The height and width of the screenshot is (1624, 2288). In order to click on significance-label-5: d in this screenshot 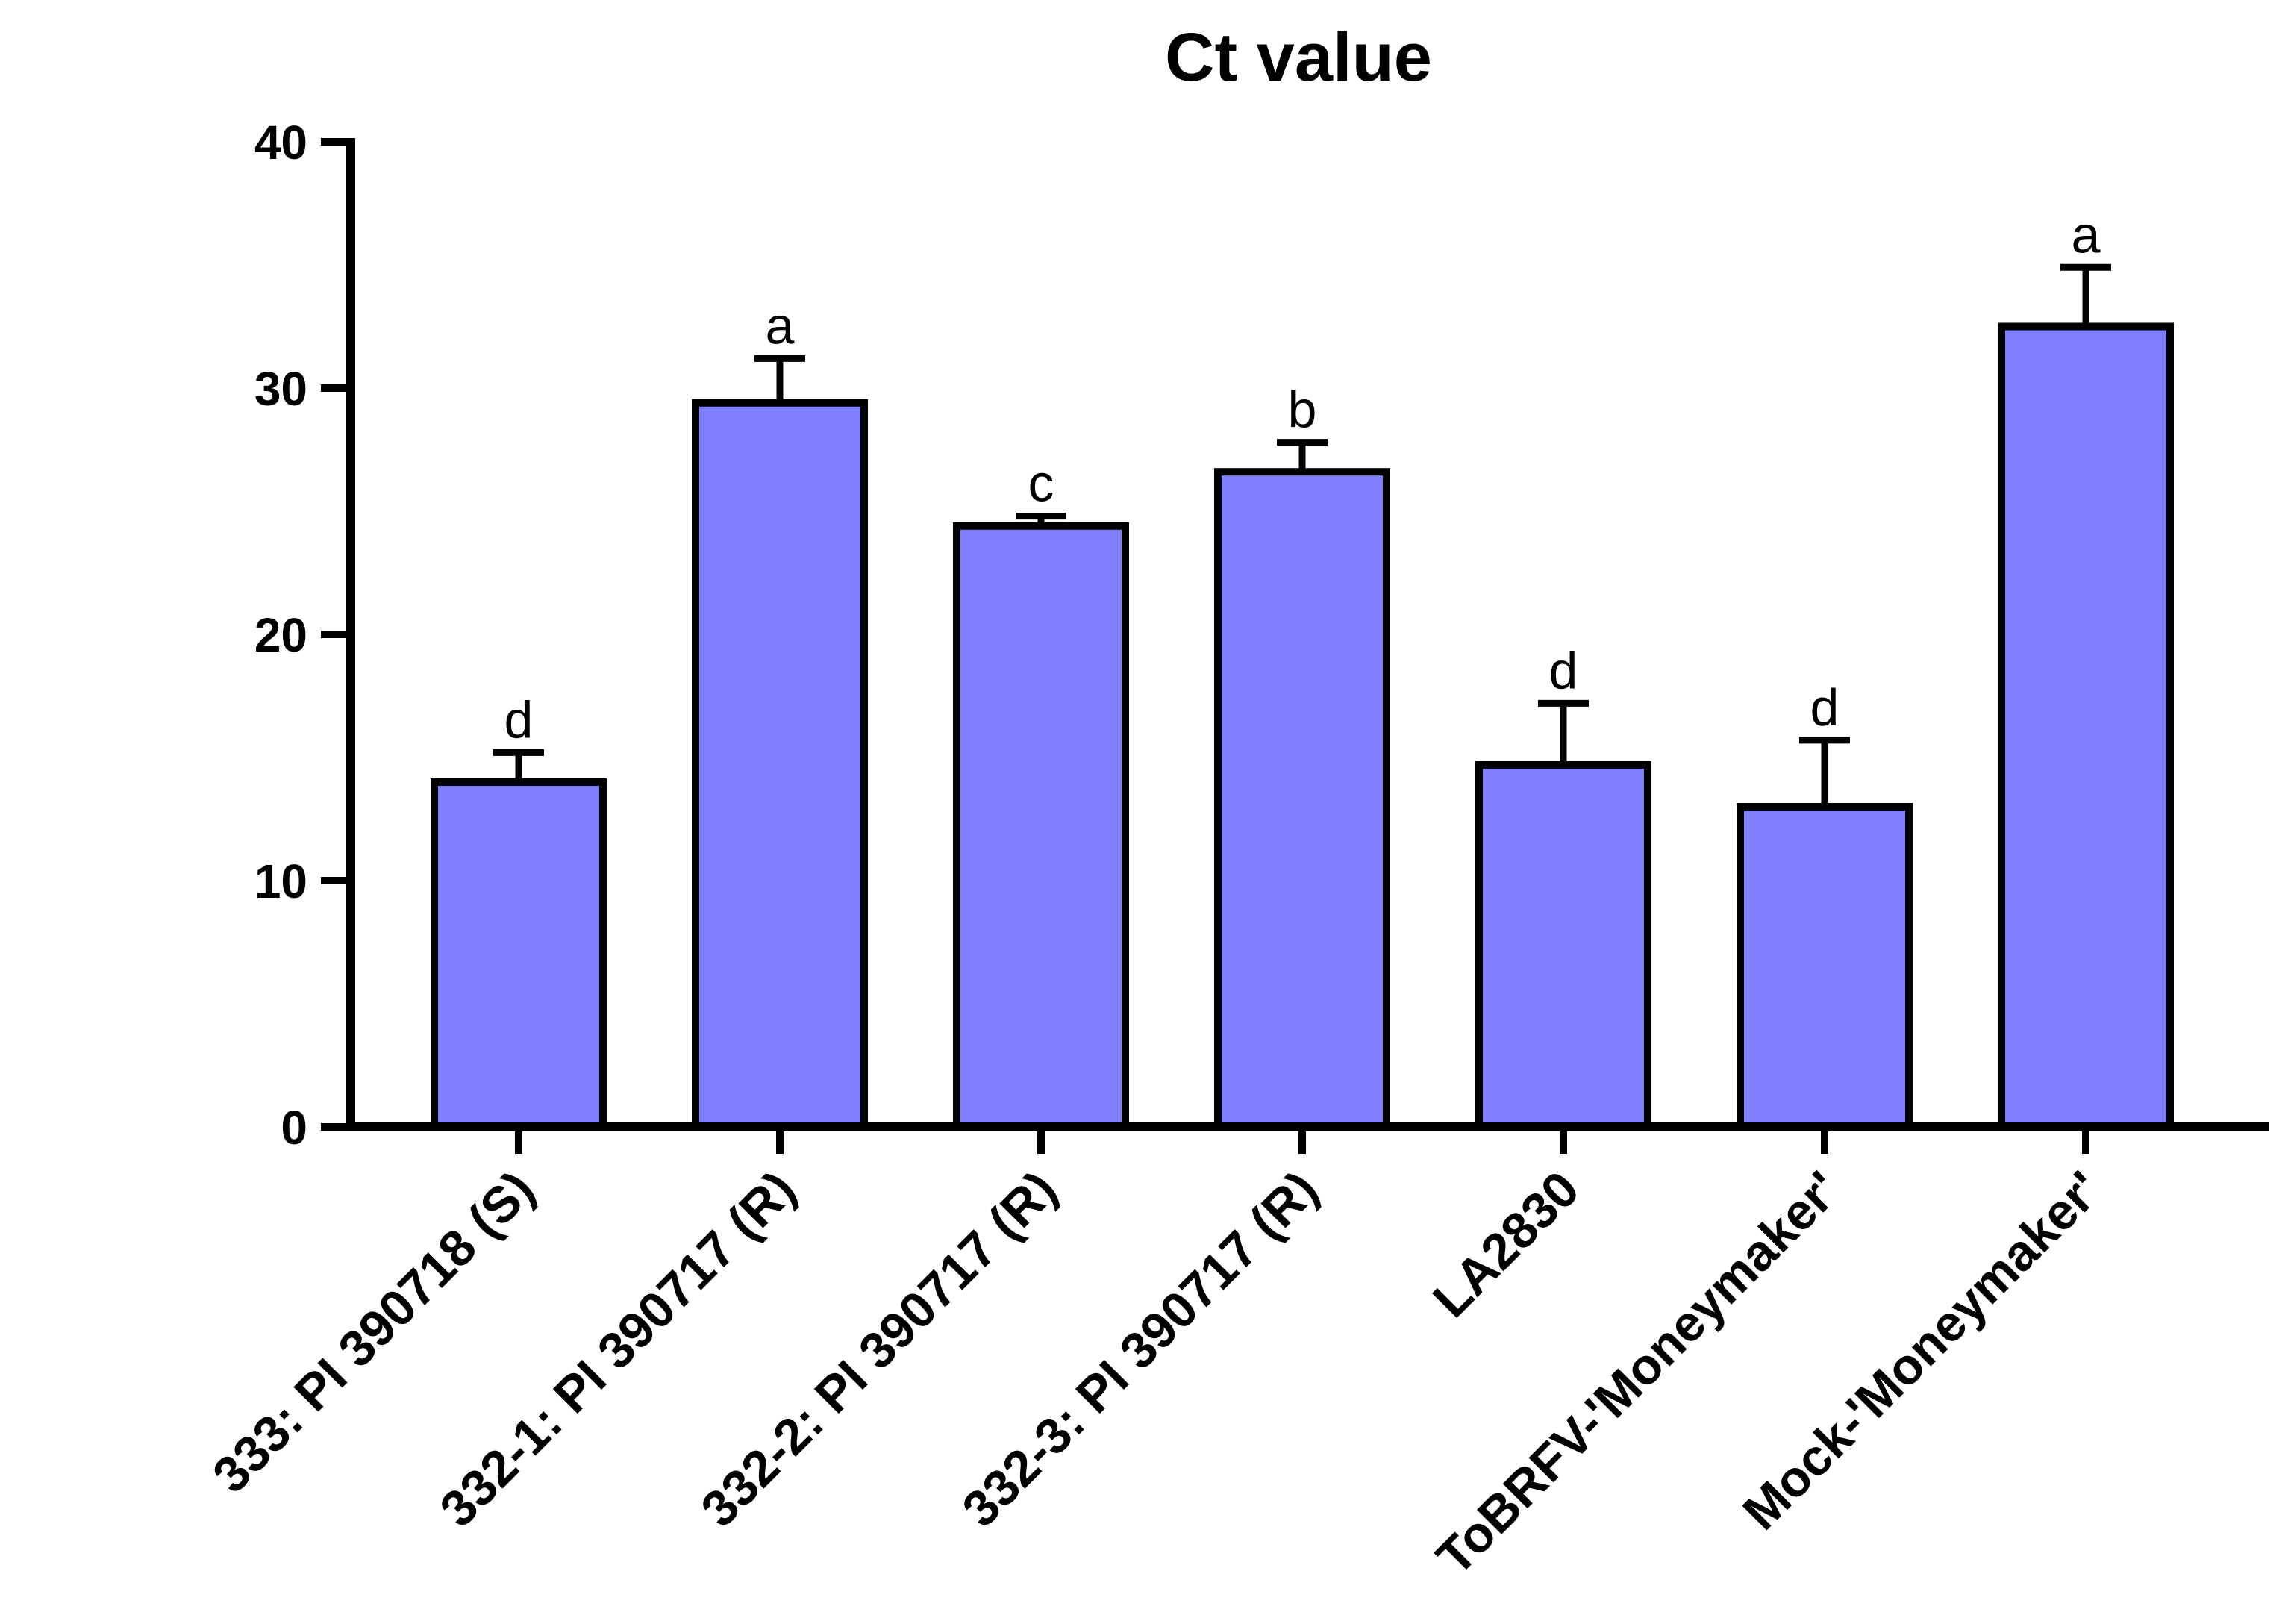, I will do `click(1563, 670)`.